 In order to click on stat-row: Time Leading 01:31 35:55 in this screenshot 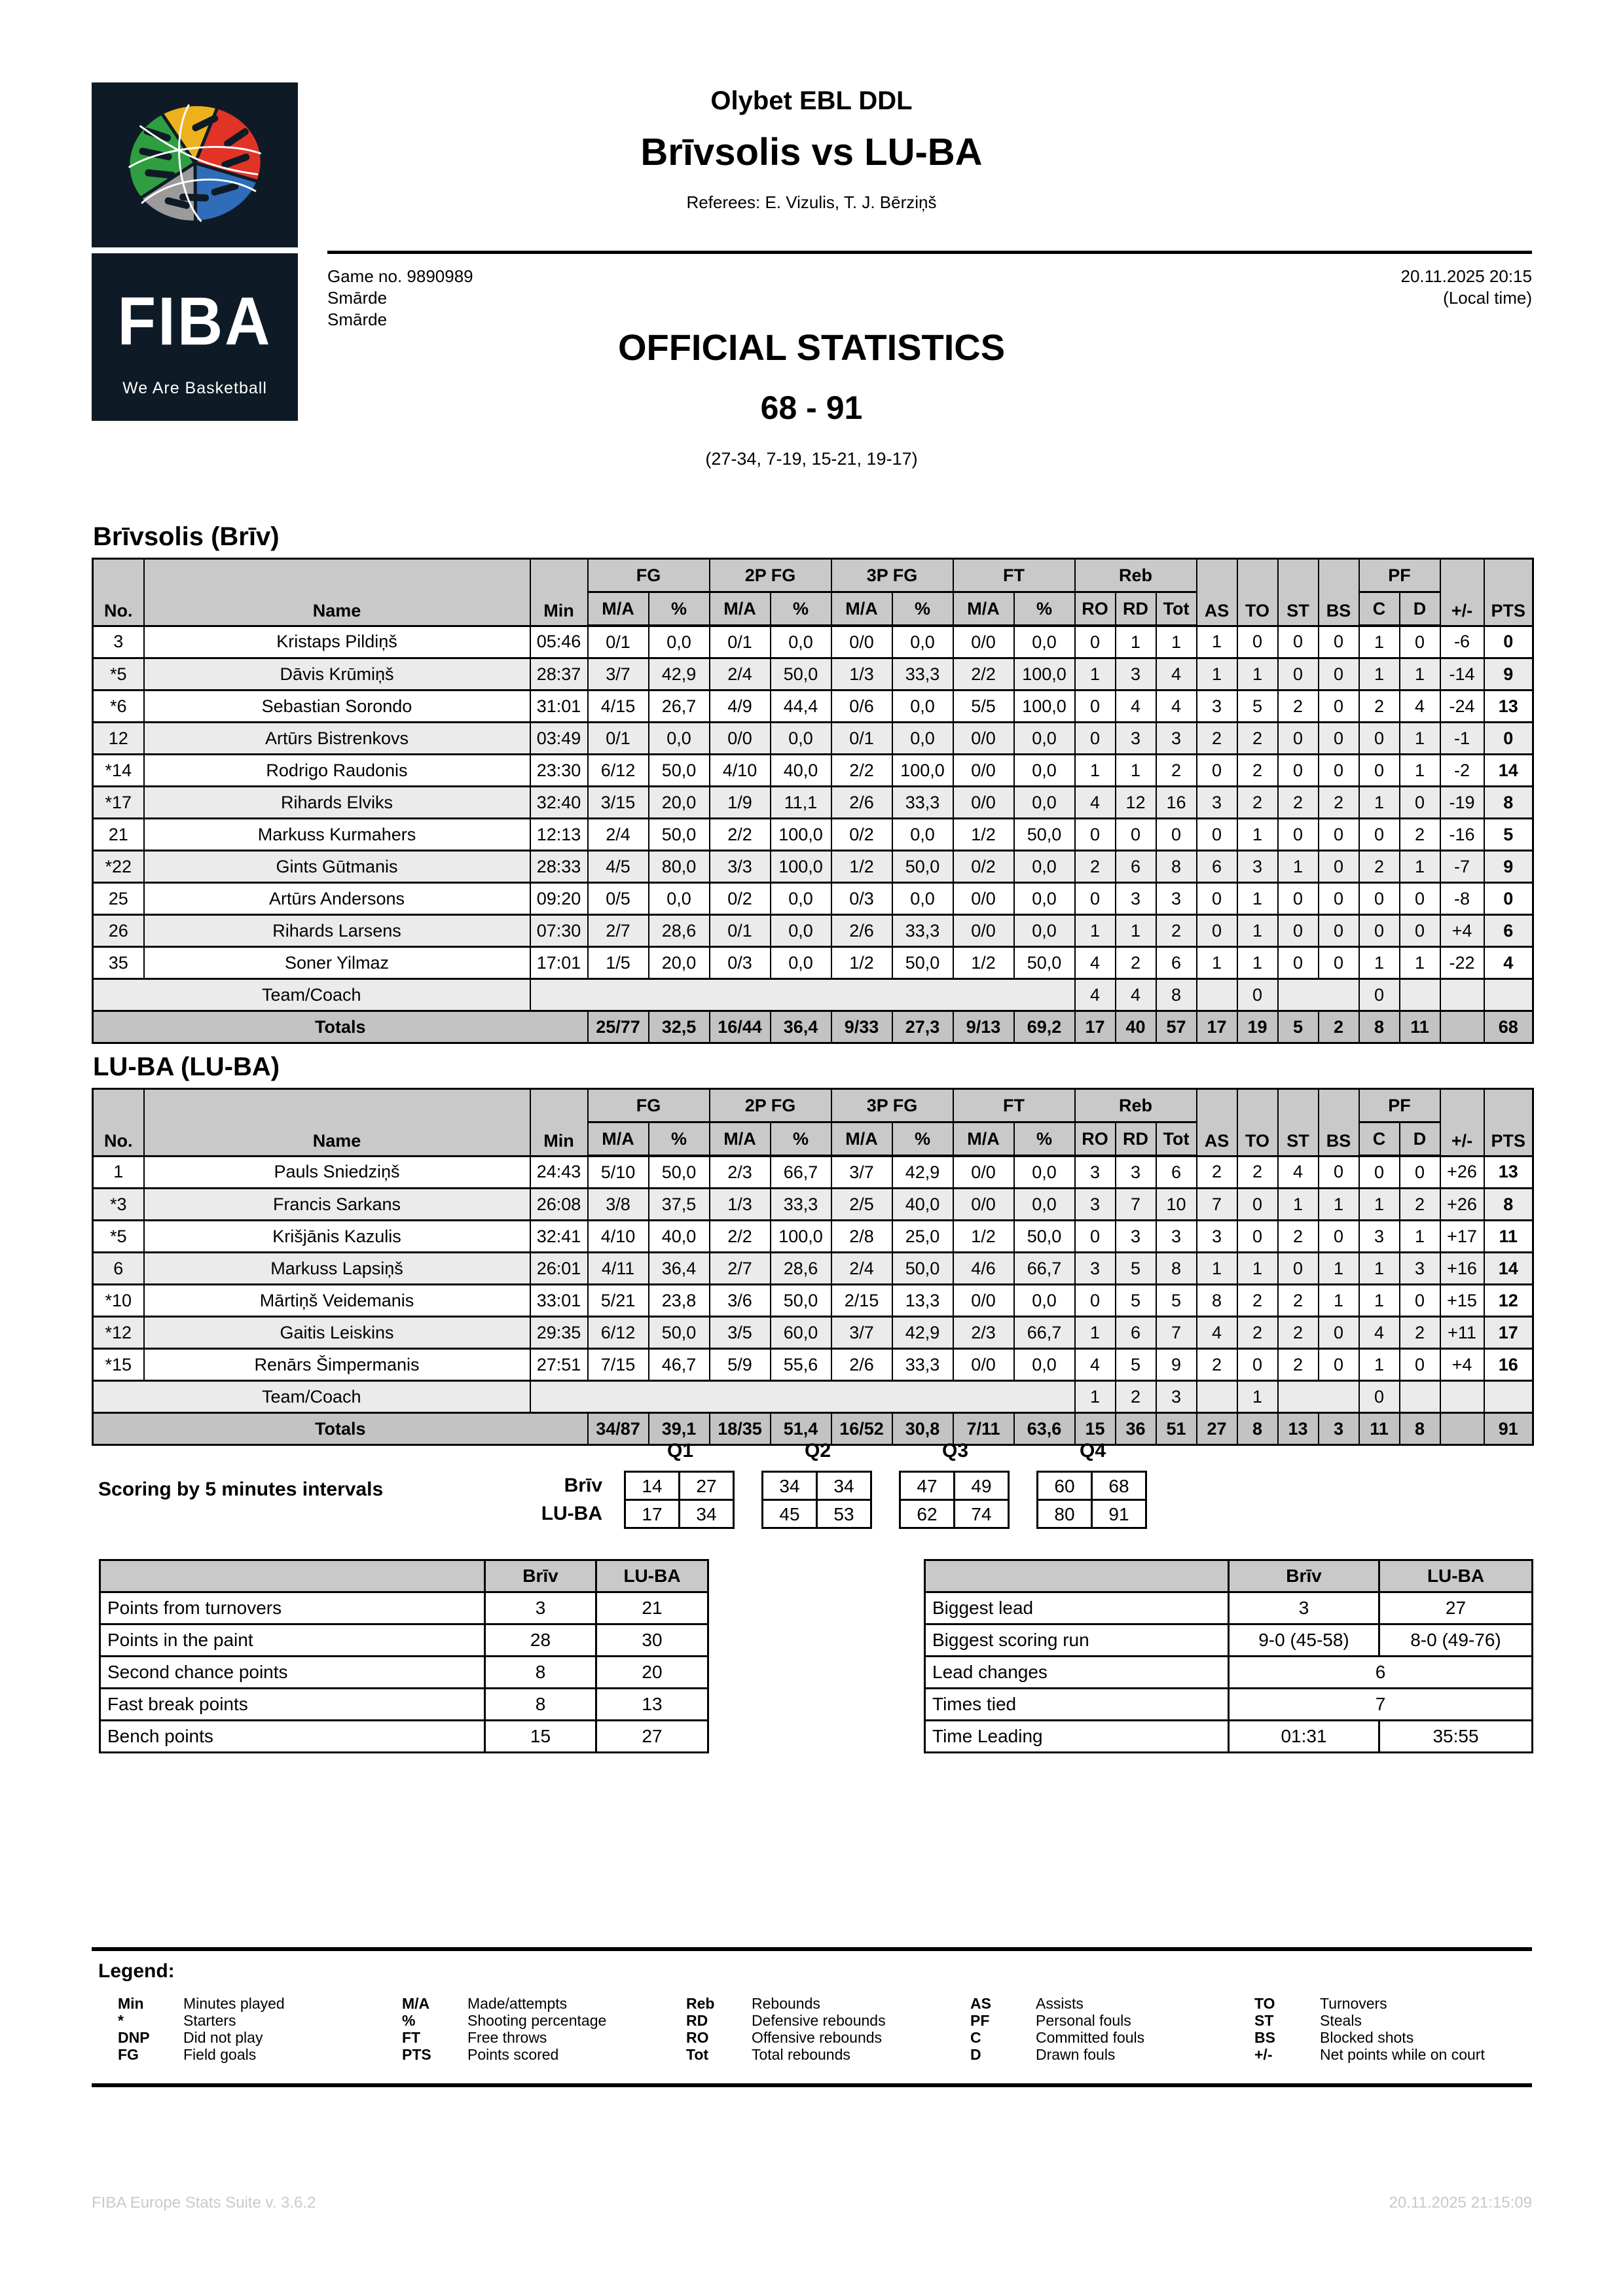, I will do `click(1228, 1736)`.